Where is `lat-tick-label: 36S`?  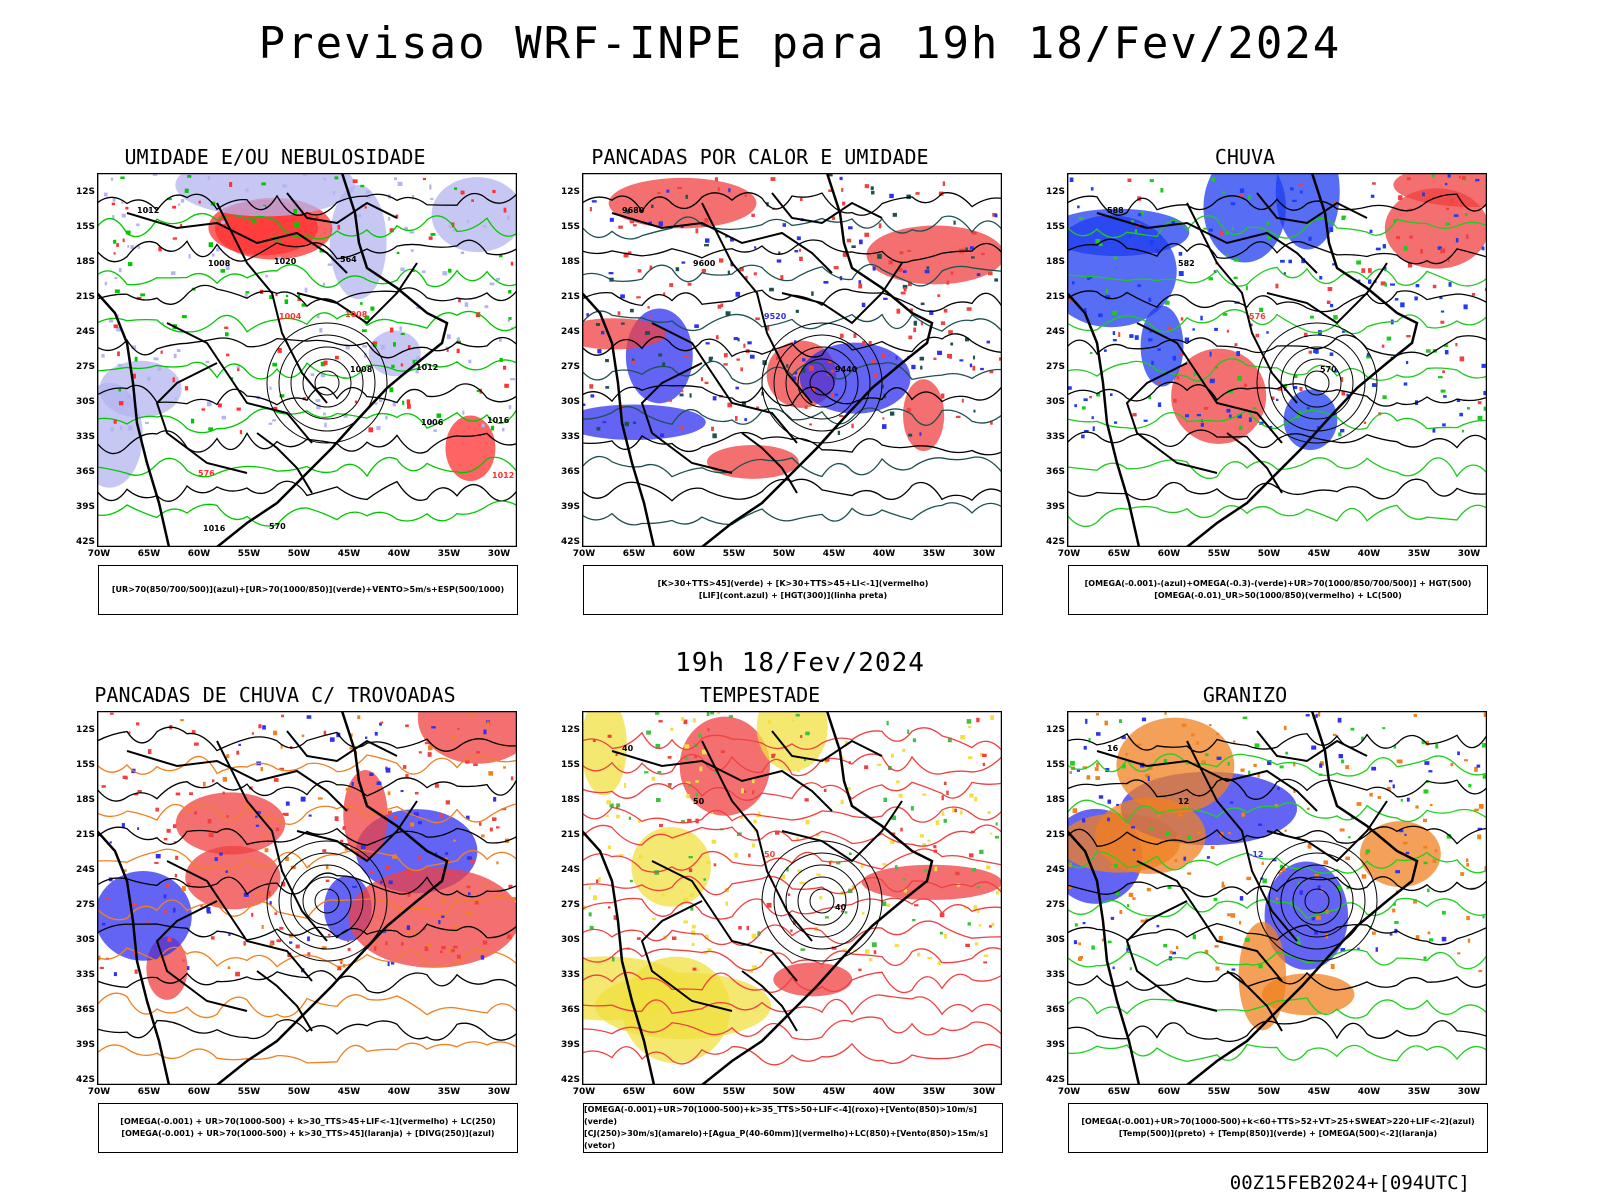
lat-tick-label: 36S is located at coordinates (570, 1010).